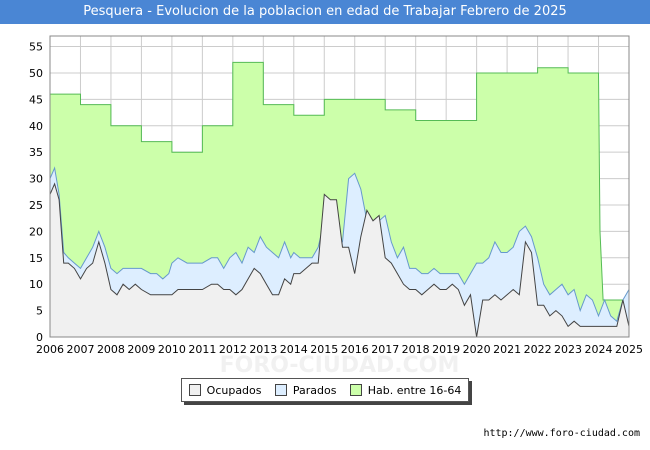 This screenshot has width=650, height=450. Describe the element at coordinates (446, 349) in the screenshot. I see `x-tick-label: 2019` at that location.